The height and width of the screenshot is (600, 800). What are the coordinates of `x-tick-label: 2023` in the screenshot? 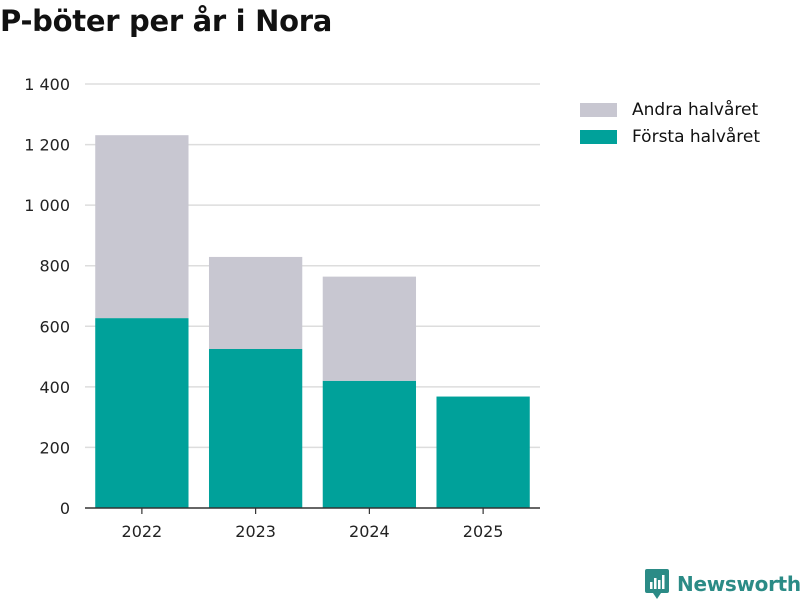 It's located at (255, 531).